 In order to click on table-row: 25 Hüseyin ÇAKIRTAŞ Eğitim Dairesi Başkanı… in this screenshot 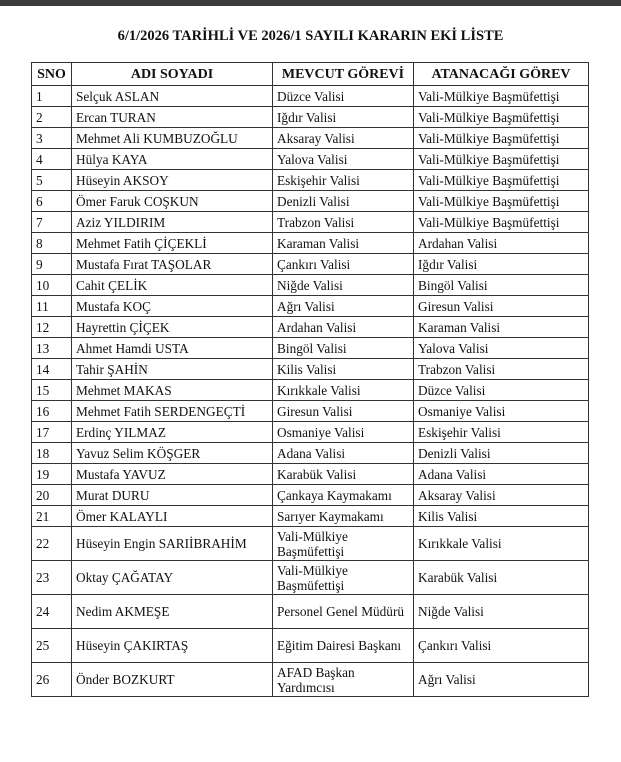, I will do `click(310, 645)`.